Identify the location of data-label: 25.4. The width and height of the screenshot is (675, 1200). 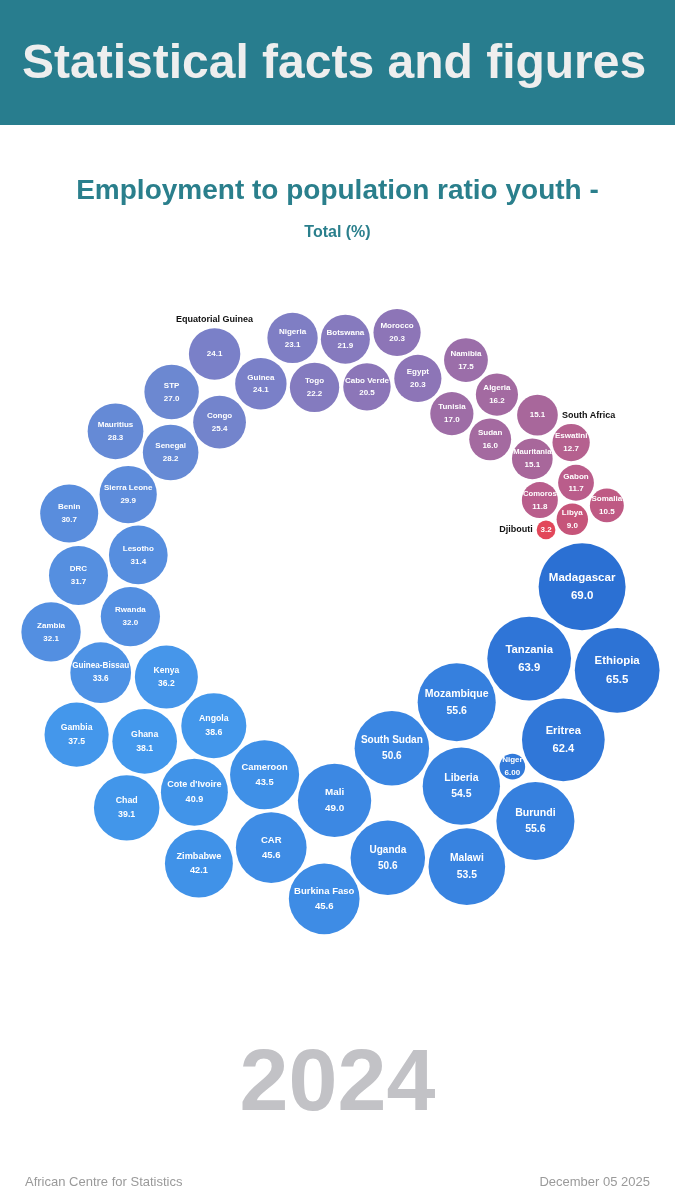
(219, 428).